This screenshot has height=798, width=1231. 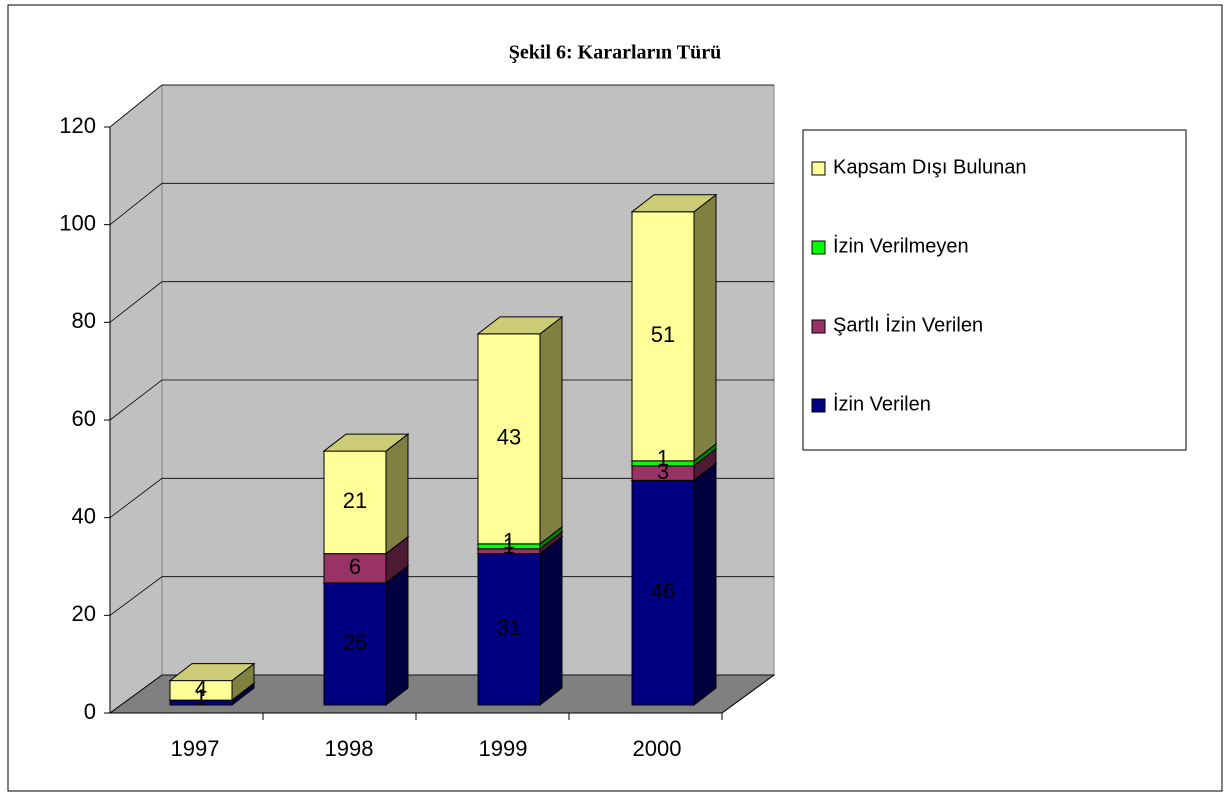 I want to click on data-label: 43, so click(x=509, y=437).